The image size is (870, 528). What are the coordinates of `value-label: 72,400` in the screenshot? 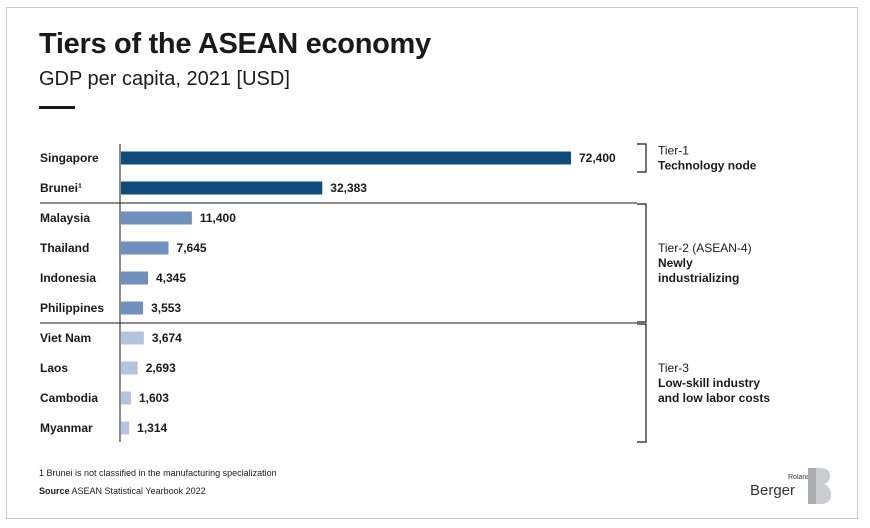 It's located at (597, 158).